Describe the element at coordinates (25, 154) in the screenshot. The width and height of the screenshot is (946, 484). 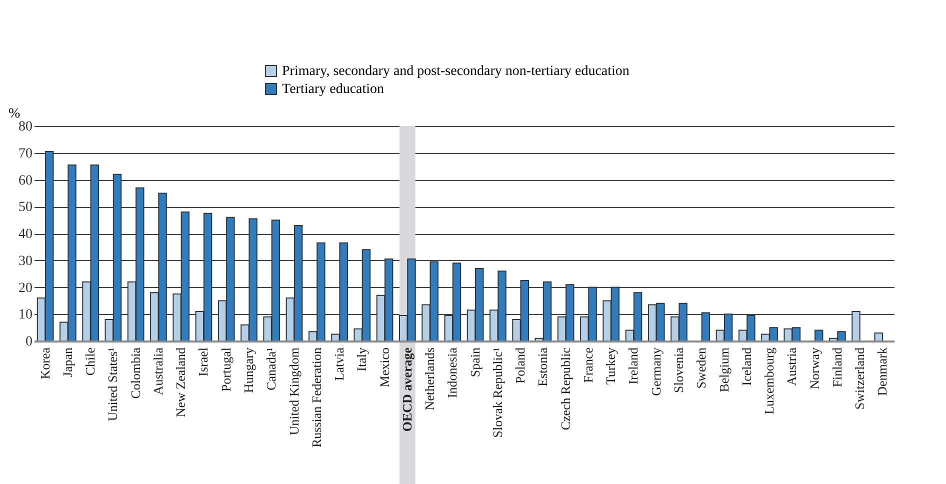
I see `y-tick-label: 70` at that location.